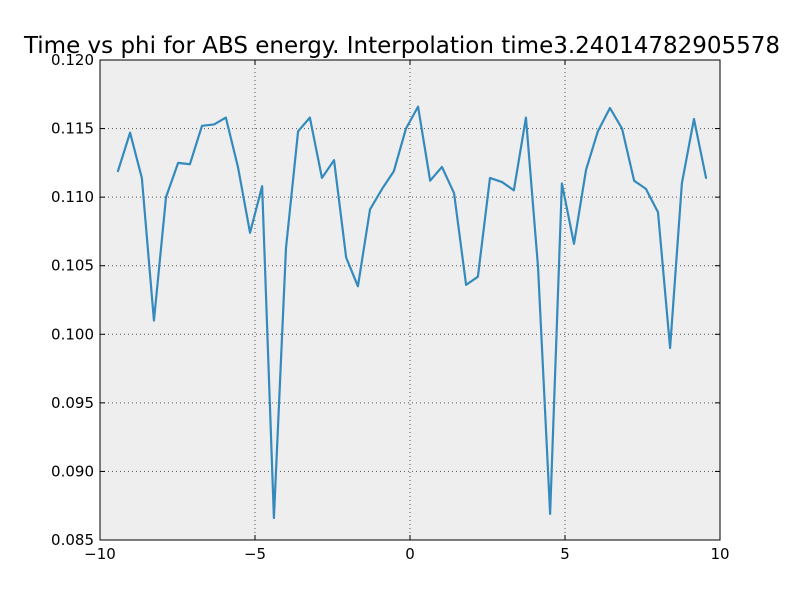  I want to click on x-tick-label: 5, so click(565, 554).